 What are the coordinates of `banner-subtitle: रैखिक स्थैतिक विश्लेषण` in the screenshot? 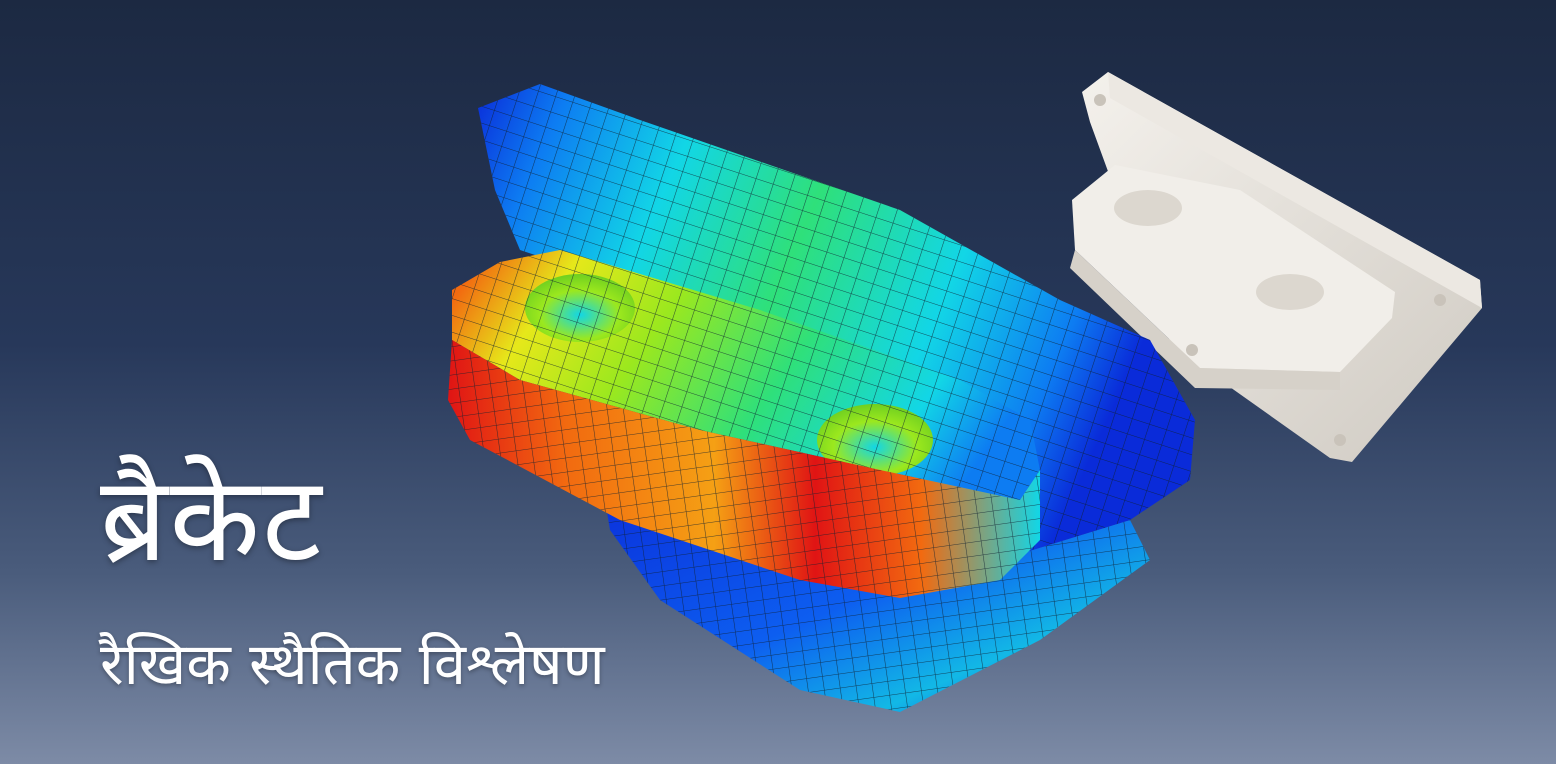 It's located at (352, 664).